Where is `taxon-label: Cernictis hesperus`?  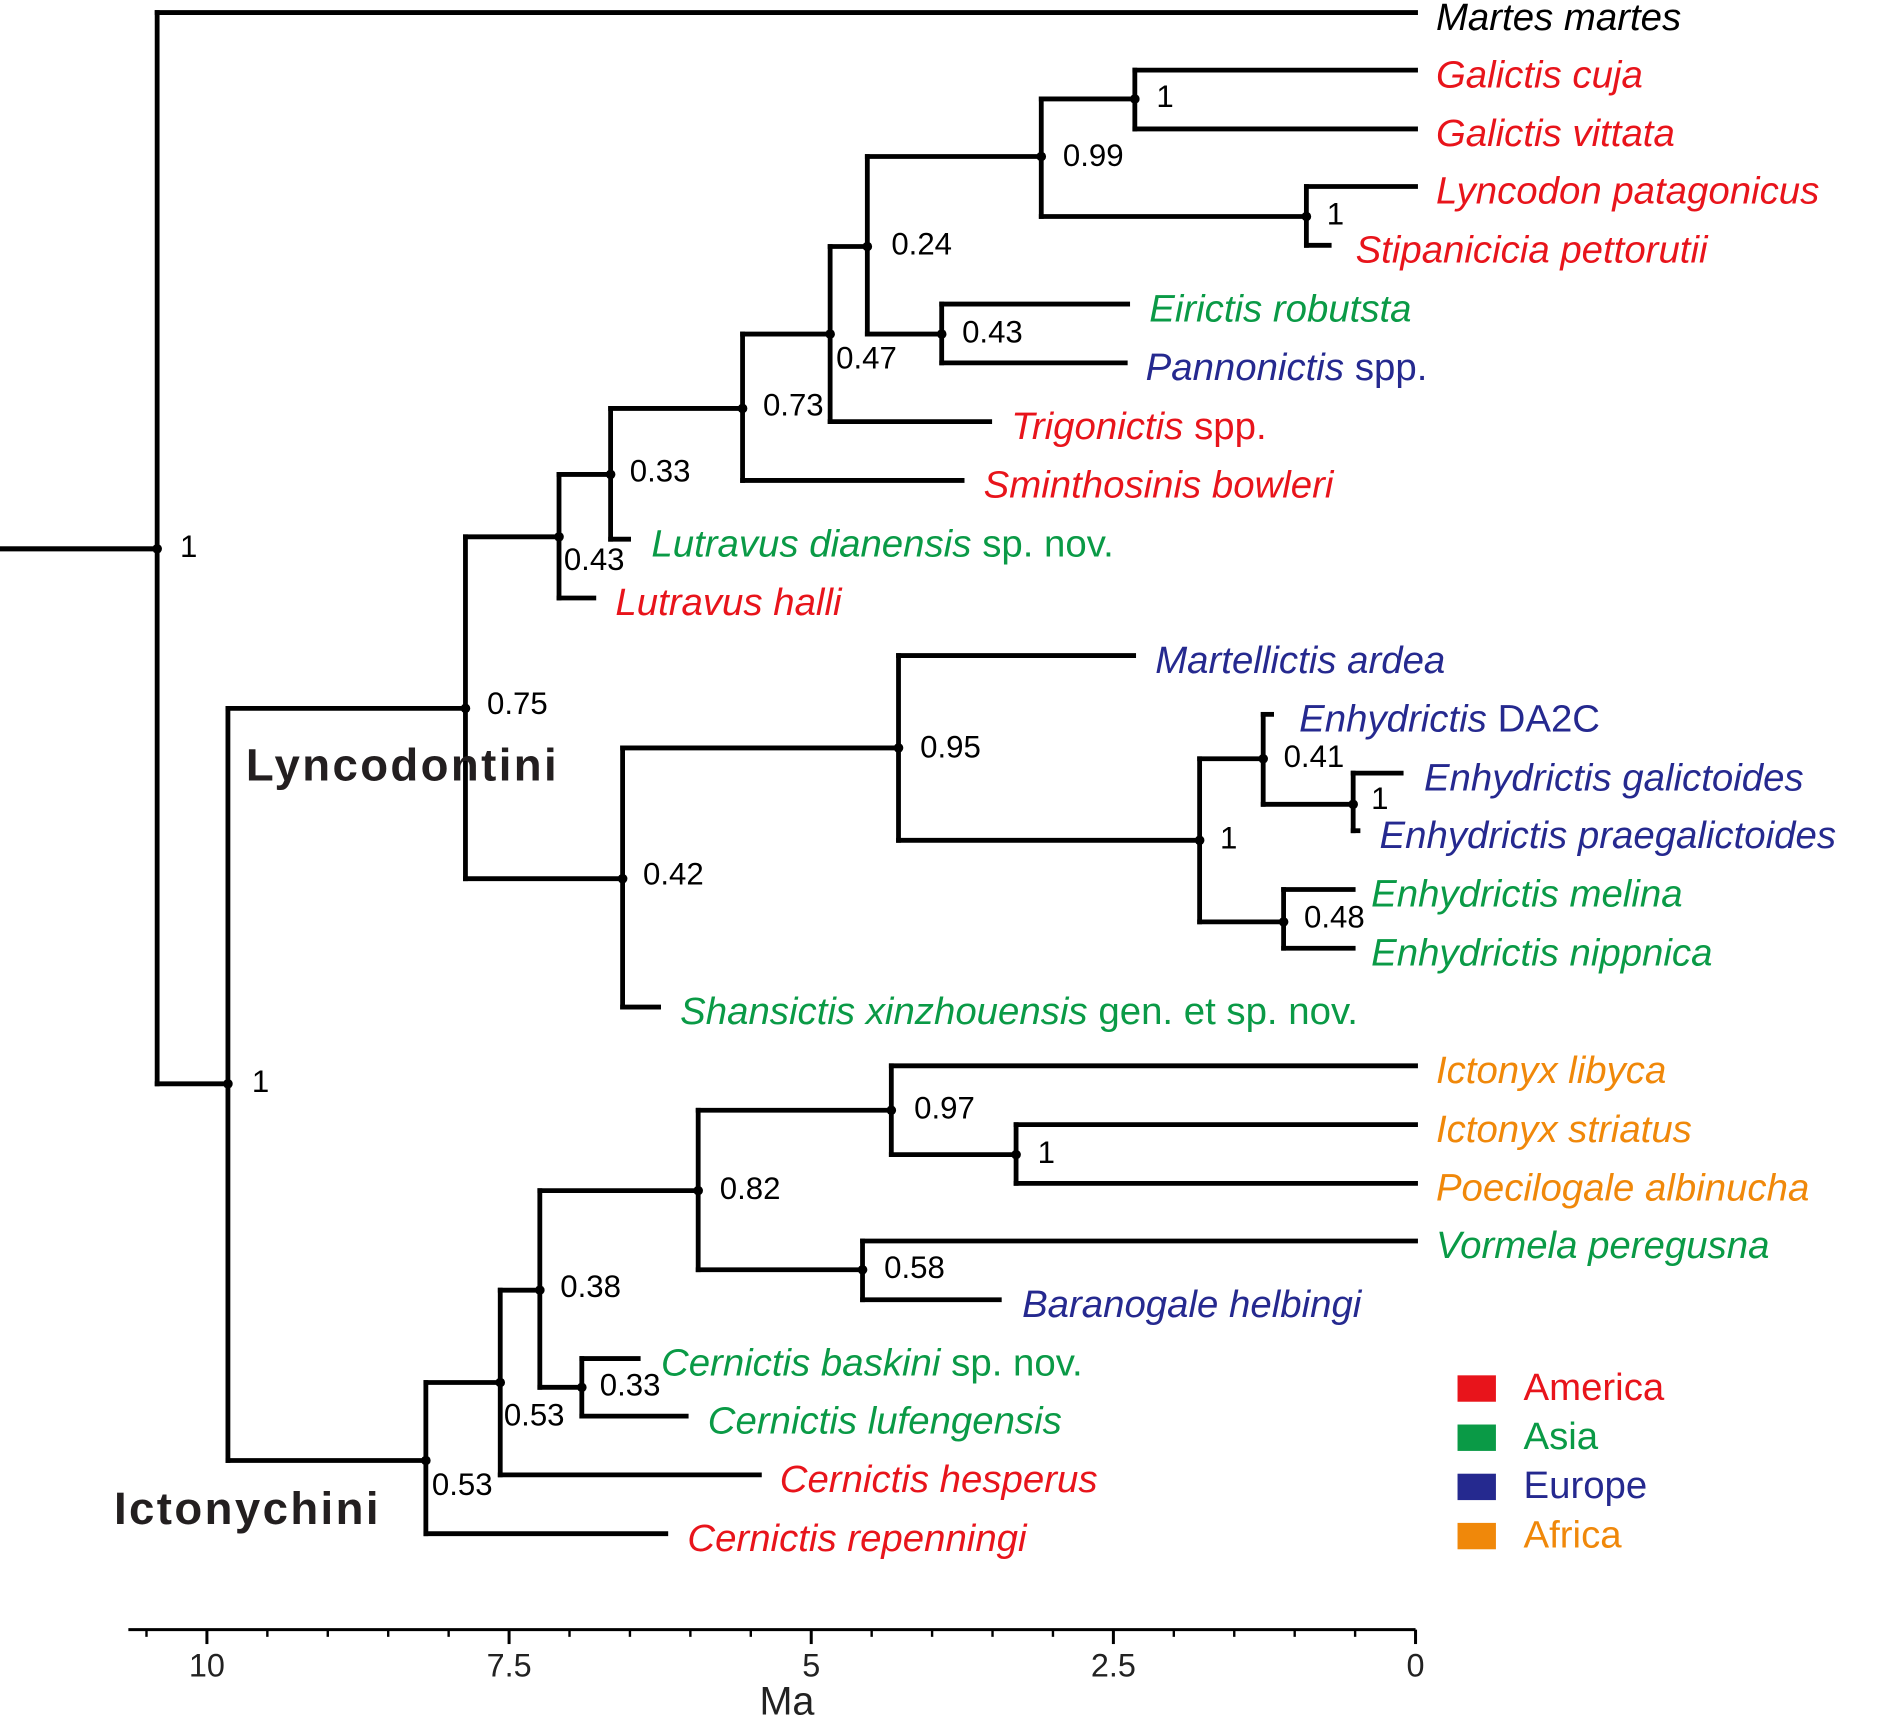 taxon-label: Cernictis hesperus is located at coordinates (939, 1479).